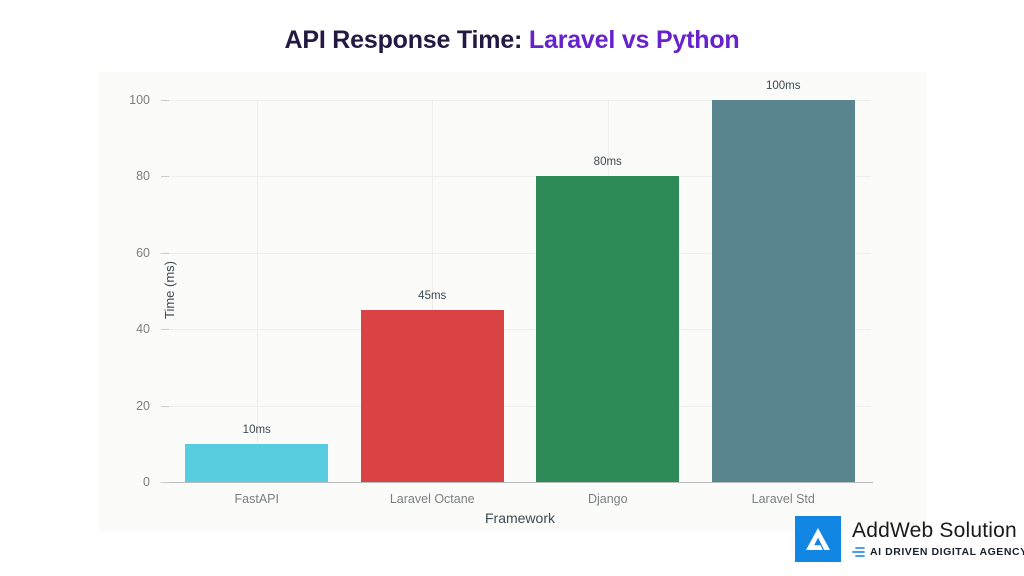 The width and height of the screenshot is (1024, 576). Describe the element at coordinates (403, 40) in the screenshot. I see `page-title-primary: API Response Time:` at that location.